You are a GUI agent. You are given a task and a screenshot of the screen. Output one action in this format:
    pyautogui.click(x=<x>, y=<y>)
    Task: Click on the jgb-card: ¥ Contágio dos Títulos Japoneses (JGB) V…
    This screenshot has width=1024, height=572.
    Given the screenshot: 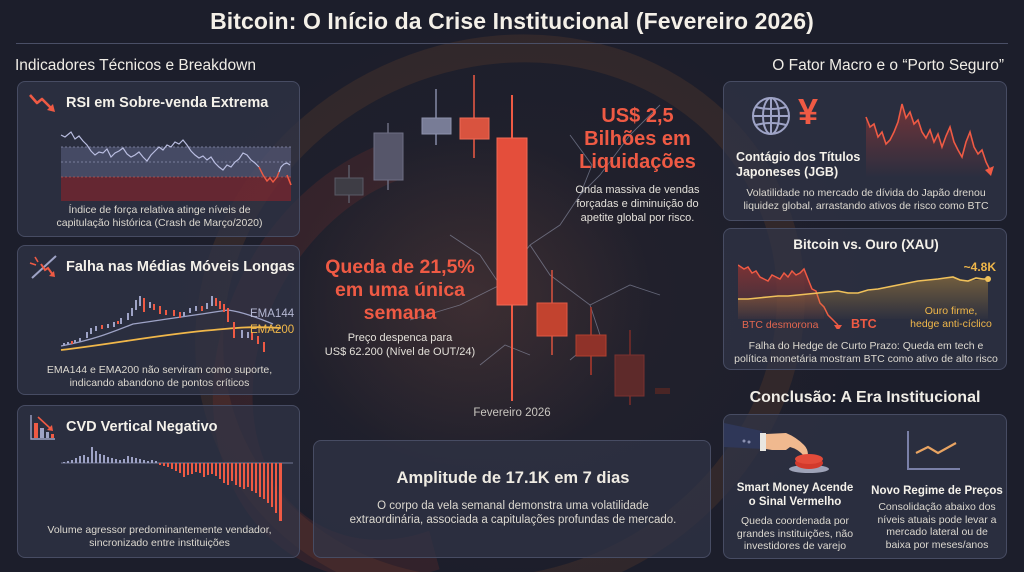 What is the action you would take?
    pyautogui.click(x=865, y=151)
    